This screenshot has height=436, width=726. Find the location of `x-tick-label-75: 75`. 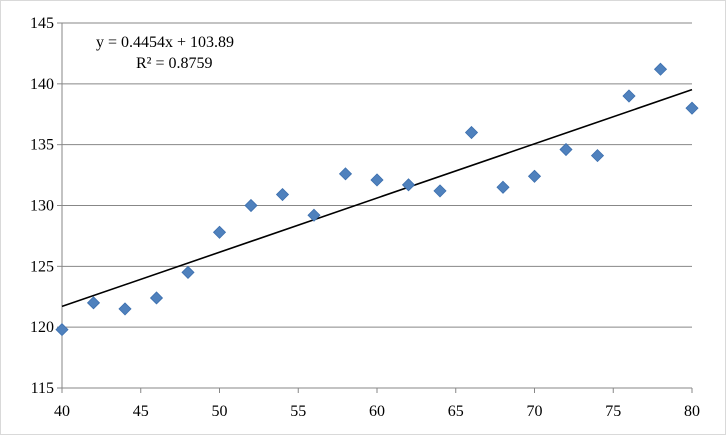

x-tick-label-75: 75 is located at coordinates (613, 411).